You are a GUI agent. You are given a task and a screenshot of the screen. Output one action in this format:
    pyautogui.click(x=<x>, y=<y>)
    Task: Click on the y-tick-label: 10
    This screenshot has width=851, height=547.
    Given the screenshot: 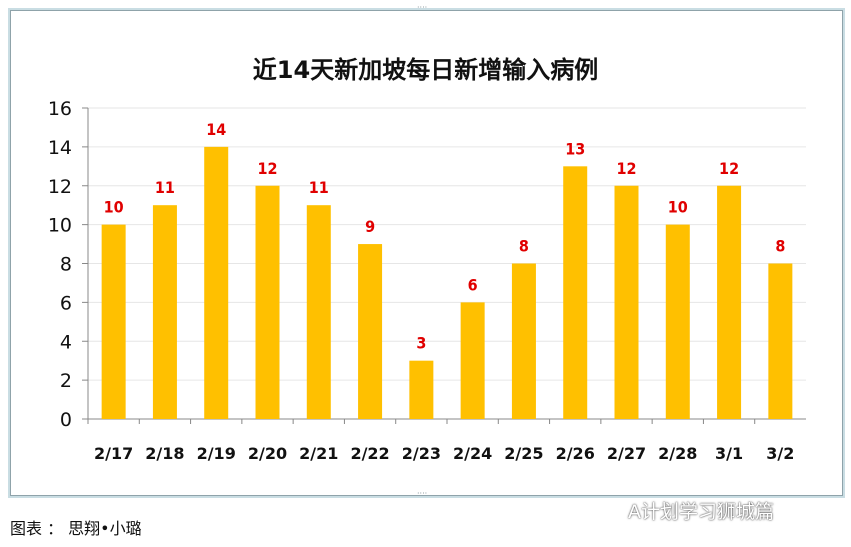 What is the action you would take?
    pyautogui.click(x=60, y=226)
    